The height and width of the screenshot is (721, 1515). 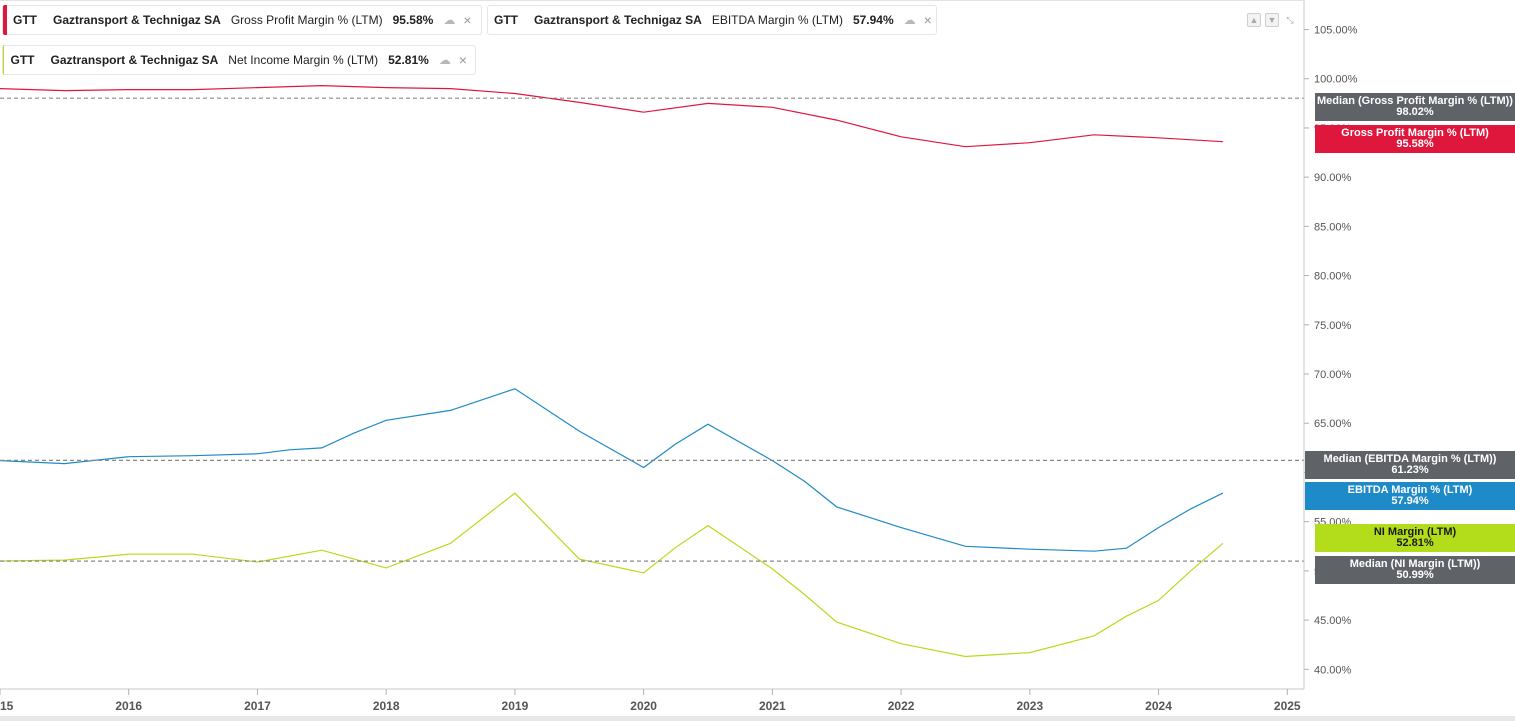 I want to click on tag-label: Gross Profit Margin % (LTM), so click(x=1415, y=133).